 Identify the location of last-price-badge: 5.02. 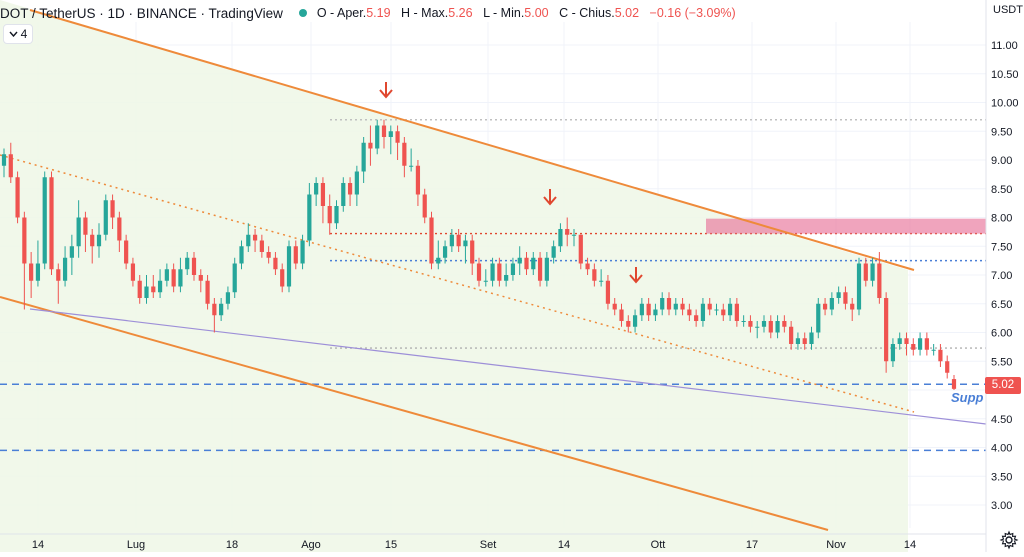
(1003, 385).